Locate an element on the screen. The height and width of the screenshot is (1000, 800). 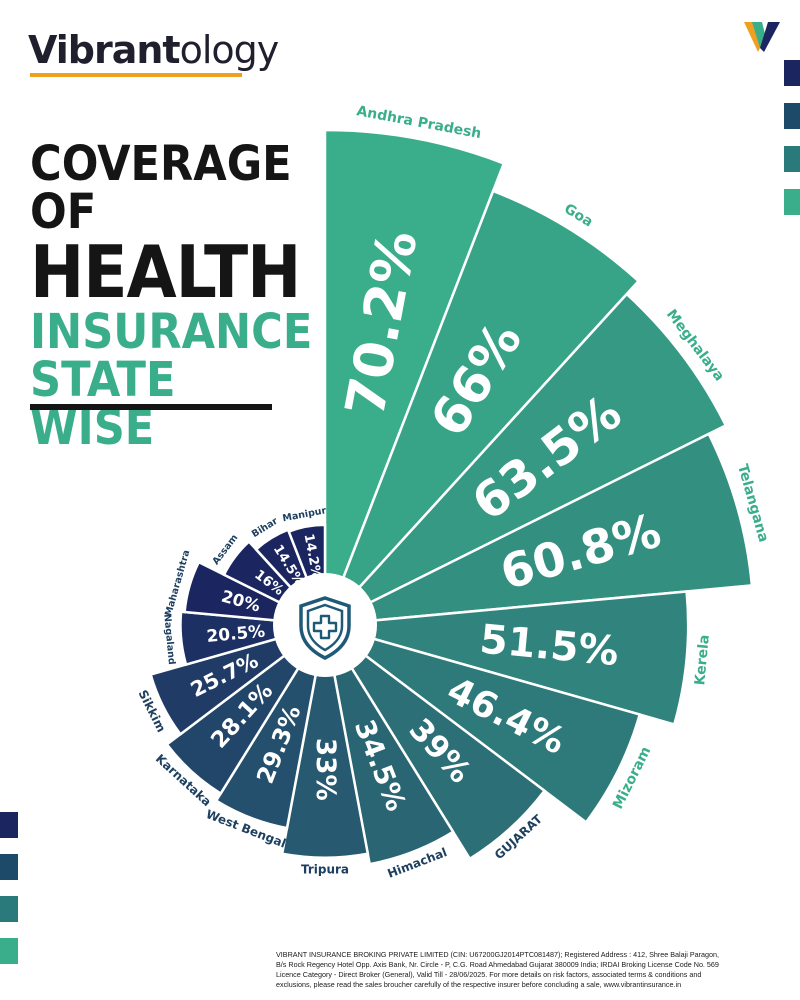
title-underline is located at coordinates (151, 407).